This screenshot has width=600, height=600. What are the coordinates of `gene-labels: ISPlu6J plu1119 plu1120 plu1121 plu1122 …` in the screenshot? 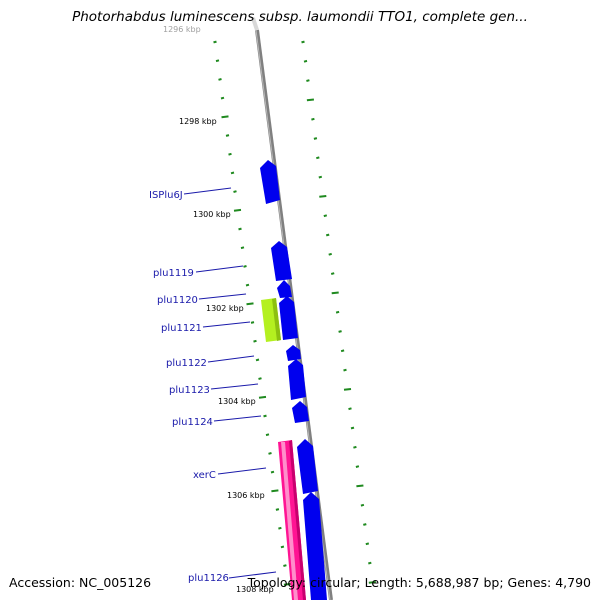 It's located at (213, 385).